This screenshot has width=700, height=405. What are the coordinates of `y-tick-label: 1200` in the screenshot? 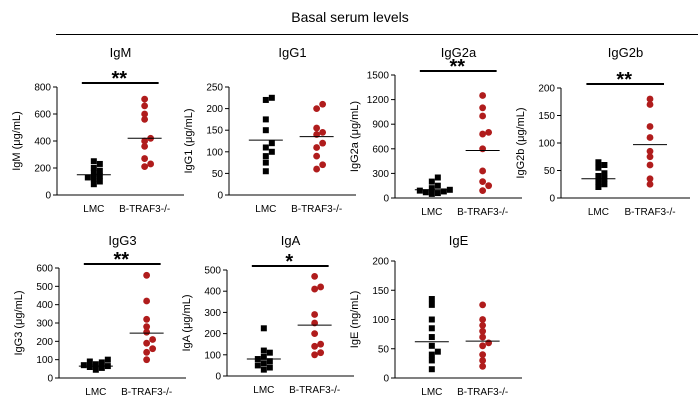 It's located at (378, 100).